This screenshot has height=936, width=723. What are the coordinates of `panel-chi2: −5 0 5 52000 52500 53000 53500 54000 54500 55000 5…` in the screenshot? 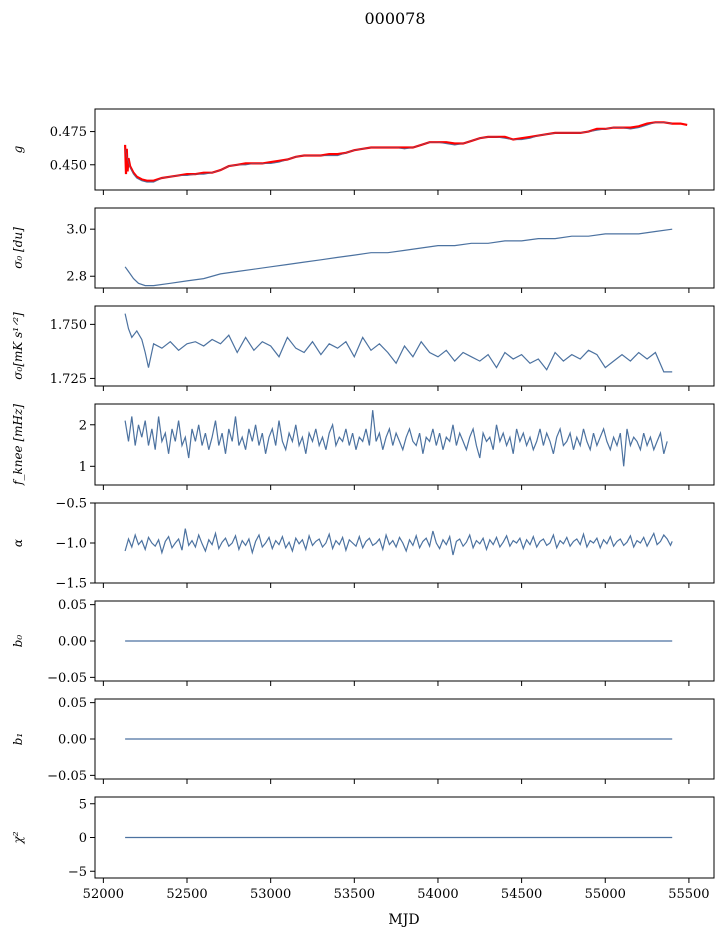 It's located at (363, 849).